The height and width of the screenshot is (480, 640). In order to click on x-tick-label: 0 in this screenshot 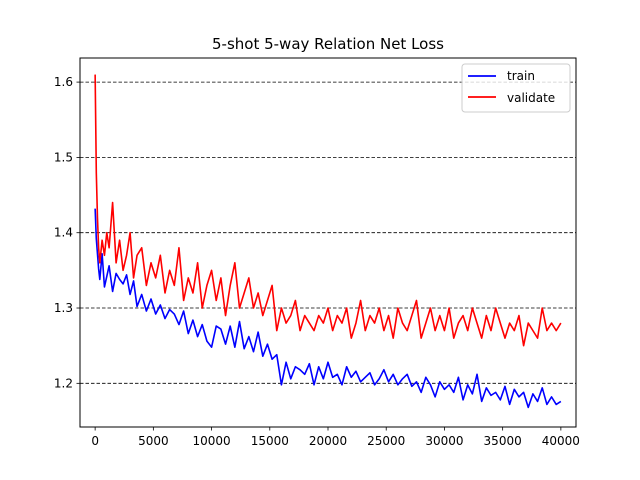, I will do `click(95, 441)`.